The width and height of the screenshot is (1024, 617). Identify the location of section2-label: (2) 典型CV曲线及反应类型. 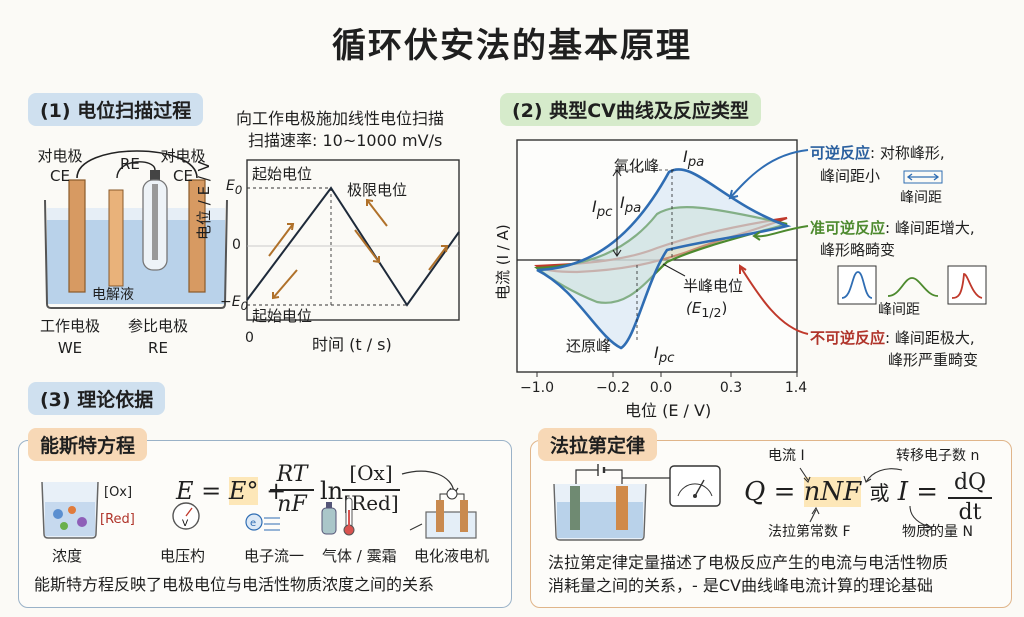
(630, 109).